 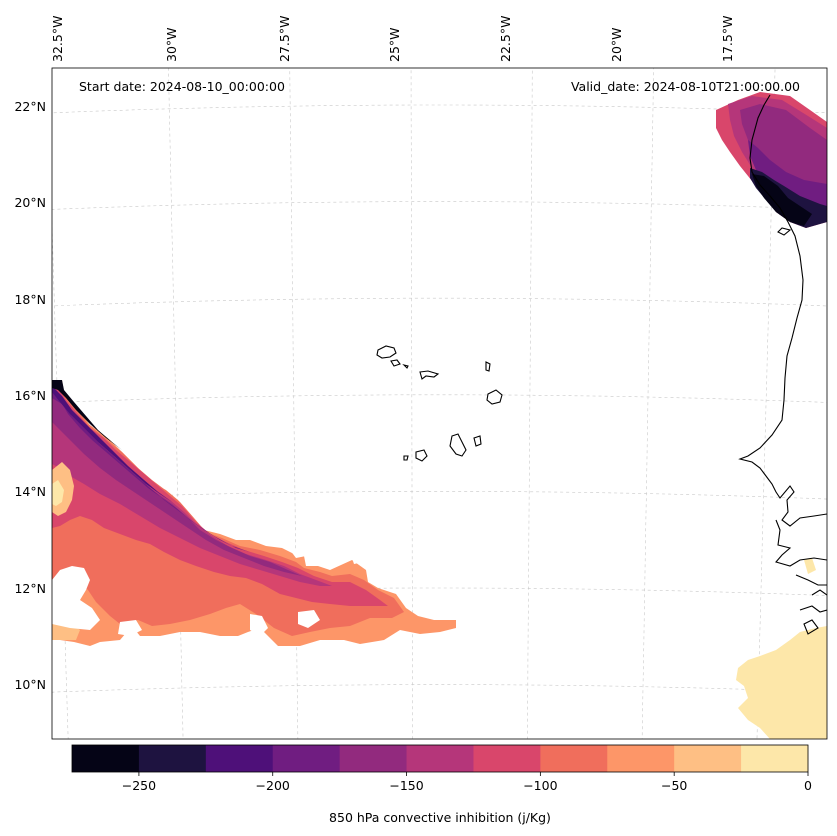 What do you see at coordinates (494, 397) in the screenshot?
I see `island-boa-vista` at bounding box center [494, 397].